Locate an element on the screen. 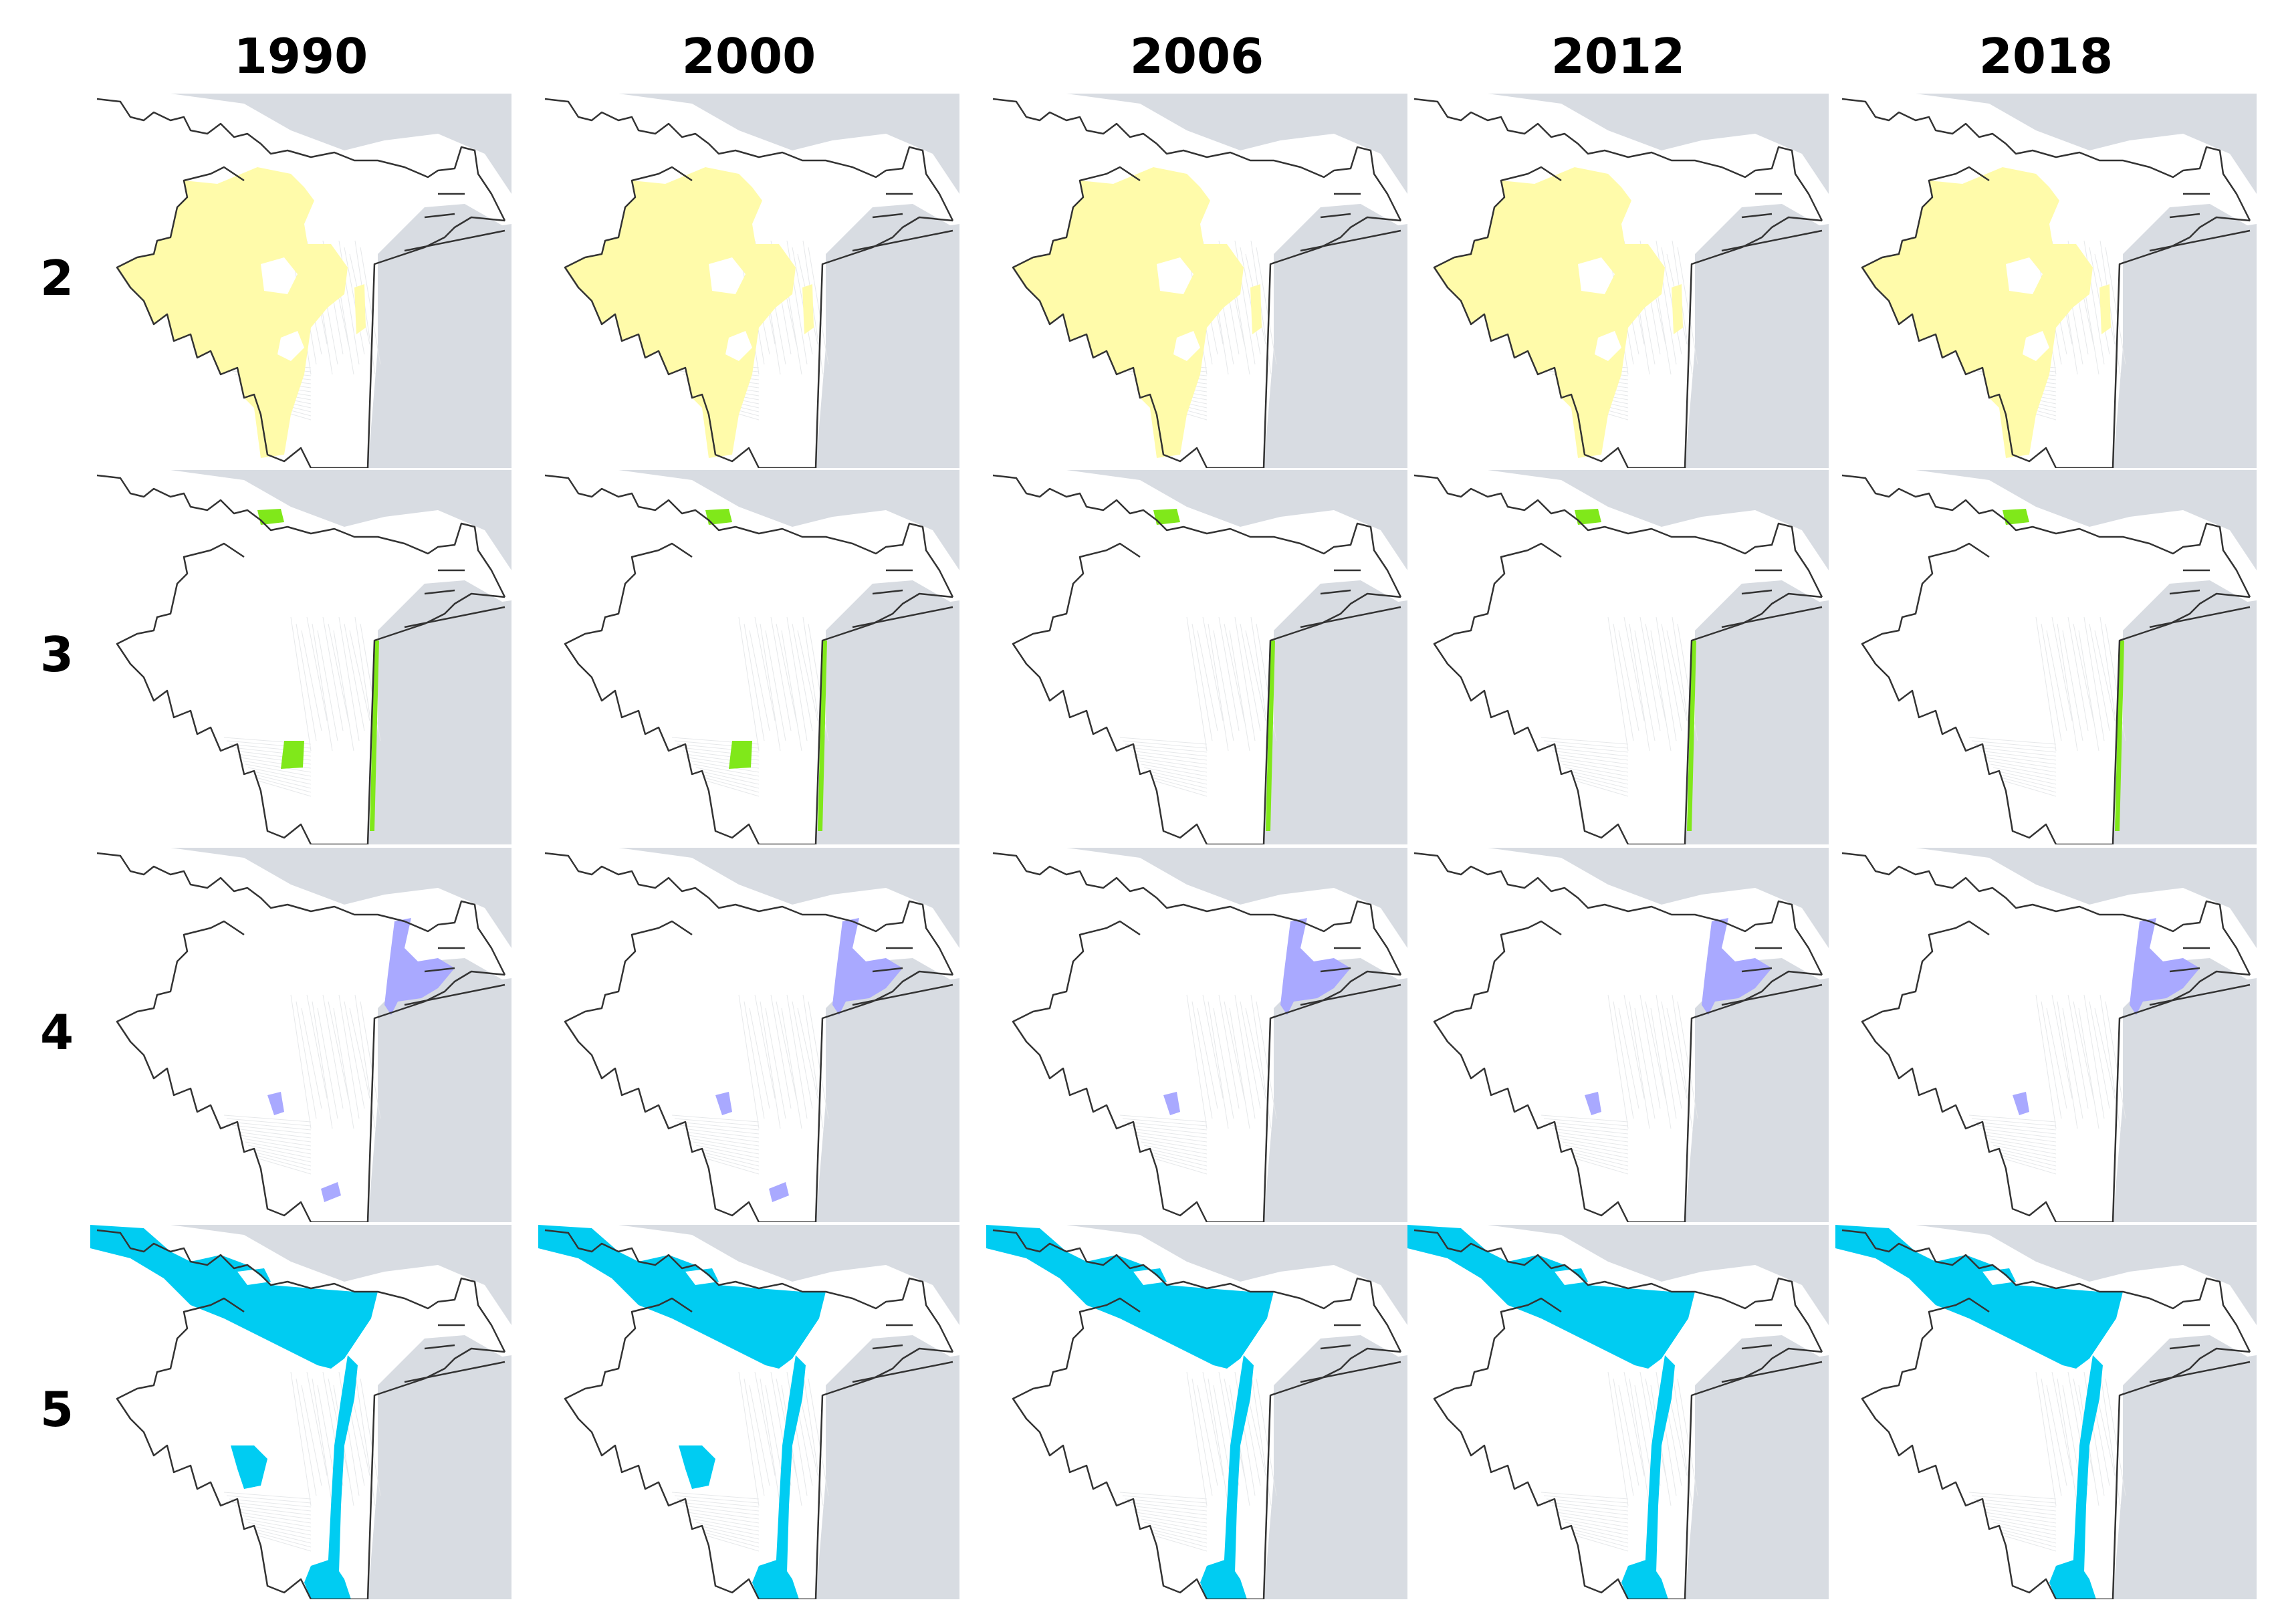 This screenshot has width=2278, height=1624. map-panel-class-4-1990 is located at coordinates (300, 1035).